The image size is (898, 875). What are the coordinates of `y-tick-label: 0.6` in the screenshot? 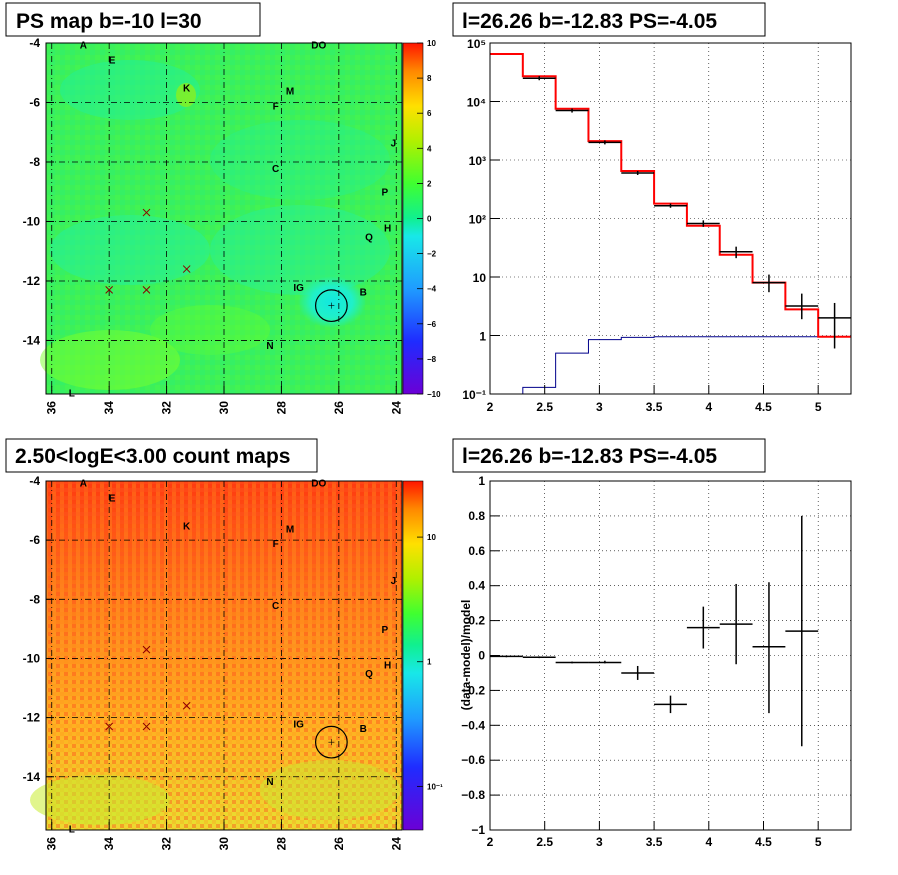 It's located at (476, 551).